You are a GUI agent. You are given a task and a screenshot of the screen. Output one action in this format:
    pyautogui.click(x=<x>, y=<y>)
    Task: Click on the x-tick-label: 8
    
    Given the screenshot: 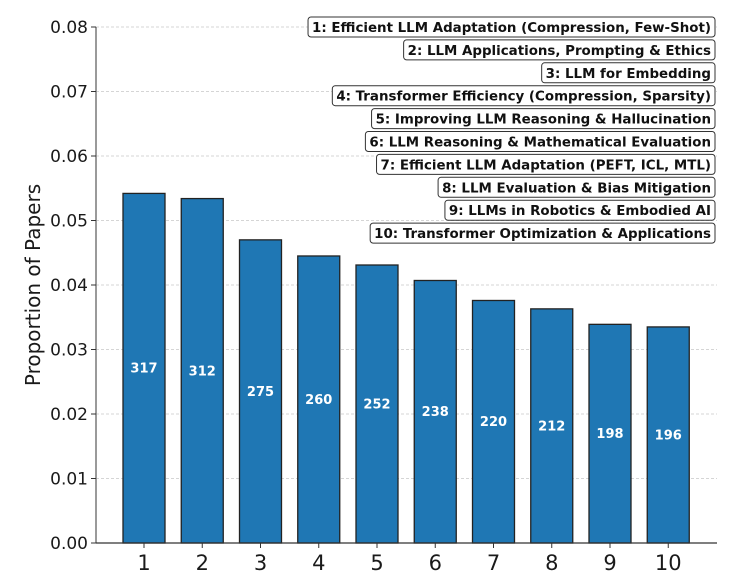 What is the action you would take?
    pyautogui.click(x=551, y=563)
    